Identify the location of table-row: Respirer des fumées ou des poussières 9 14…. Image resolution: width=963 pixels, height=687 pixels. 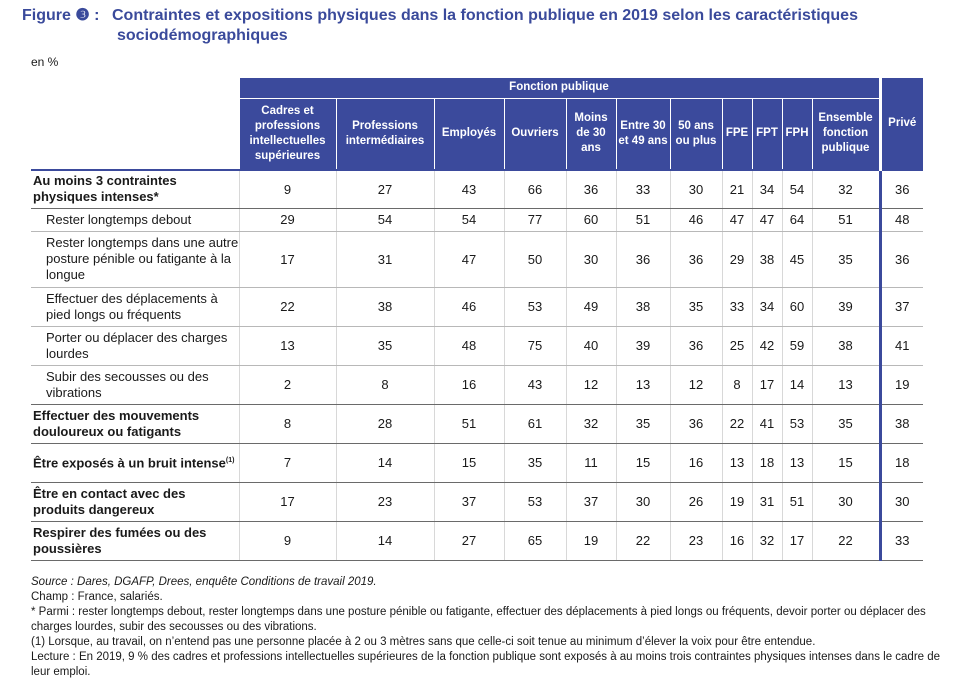
(477, 541).